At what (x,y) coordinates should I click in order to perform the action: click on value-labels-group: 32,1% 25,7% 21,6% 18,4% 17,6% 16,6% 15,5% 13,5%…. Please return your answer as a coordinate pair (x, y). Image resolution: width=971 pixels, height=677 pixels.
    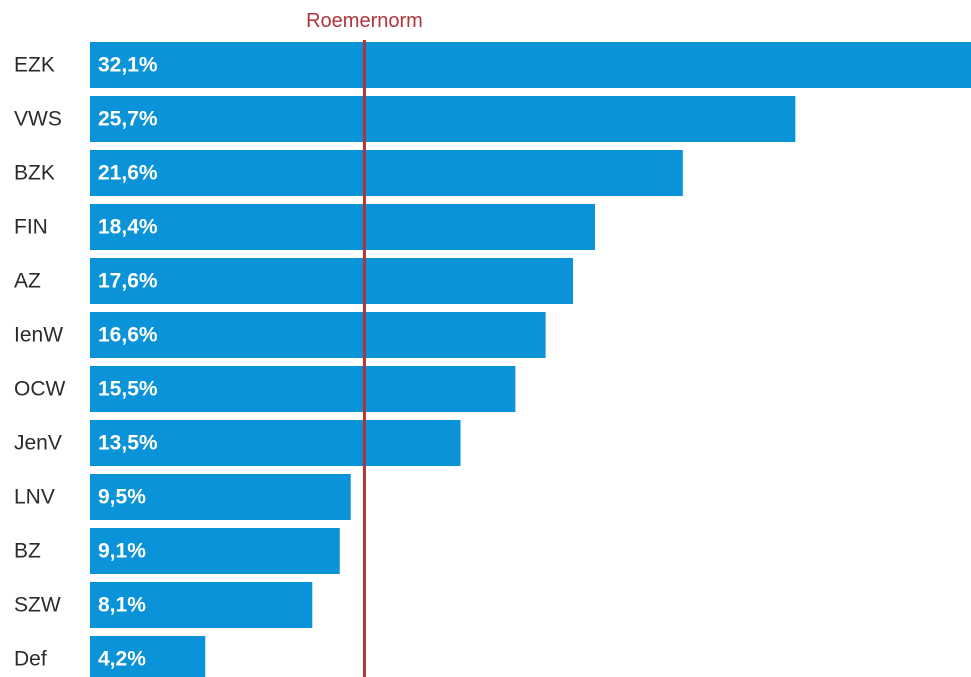
    Looking at the image, I should click on (128, 362).